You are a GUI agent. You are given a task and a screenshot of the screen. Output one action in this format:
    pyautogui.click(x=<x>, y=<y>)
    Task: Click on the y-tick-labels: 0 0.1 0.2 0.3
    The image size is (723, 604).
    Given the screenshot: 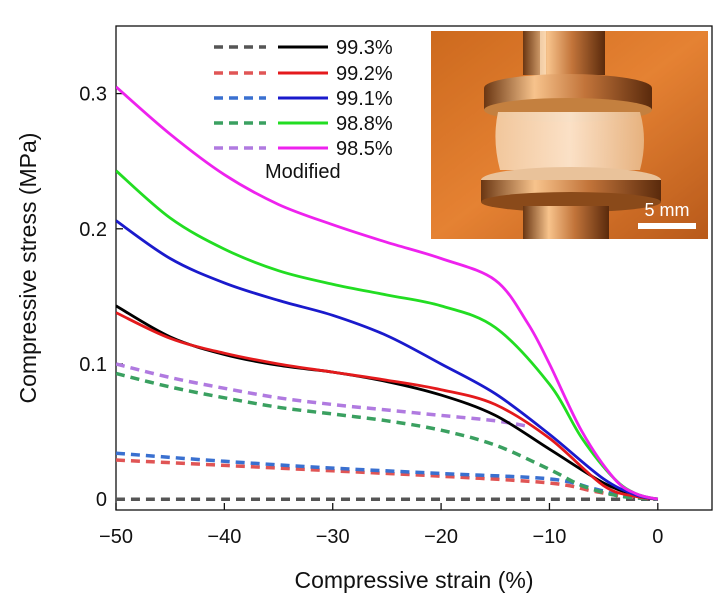 What is the action you would take?
    pyautogui.click(x=93, y=298)
    